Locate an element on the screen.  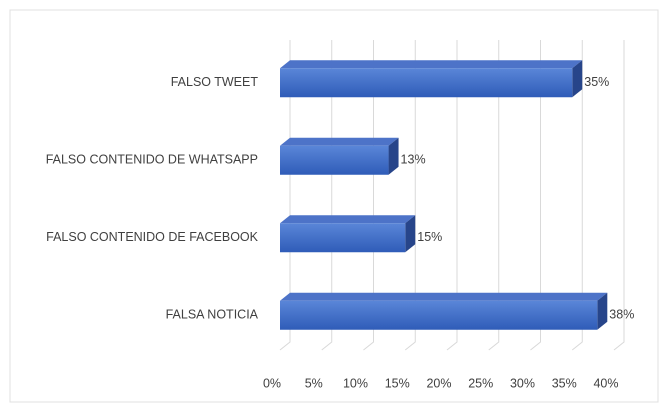
x-tick-label: 15% is located at coordinates (397, 383).